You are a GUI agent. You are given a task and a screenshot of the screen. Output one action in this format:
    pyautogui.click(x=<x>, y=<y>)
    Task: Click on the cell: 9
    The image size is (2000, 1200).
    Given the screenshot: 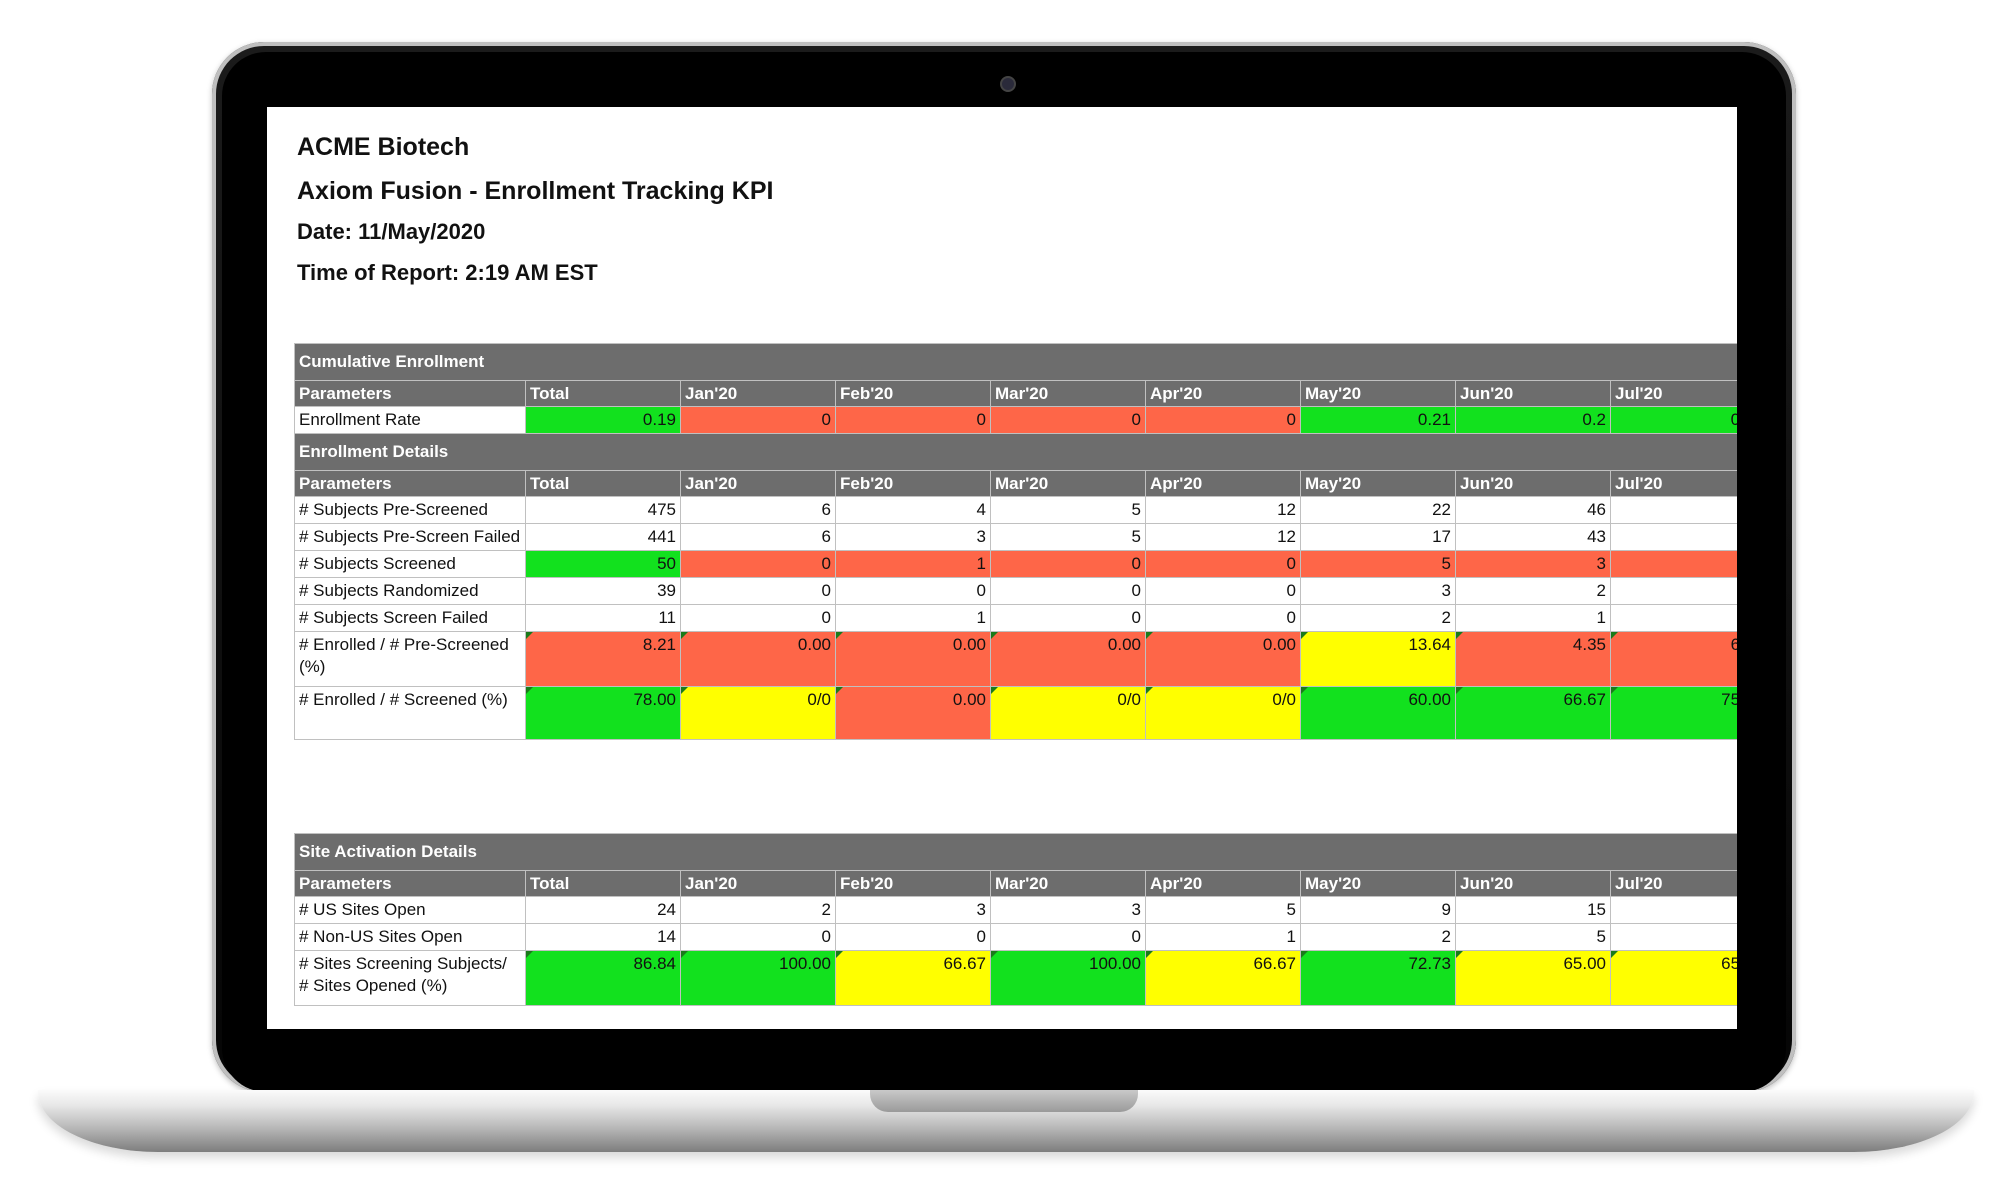 What is the action you would take?
    pyautogui.click(x=1378, y=910)
    